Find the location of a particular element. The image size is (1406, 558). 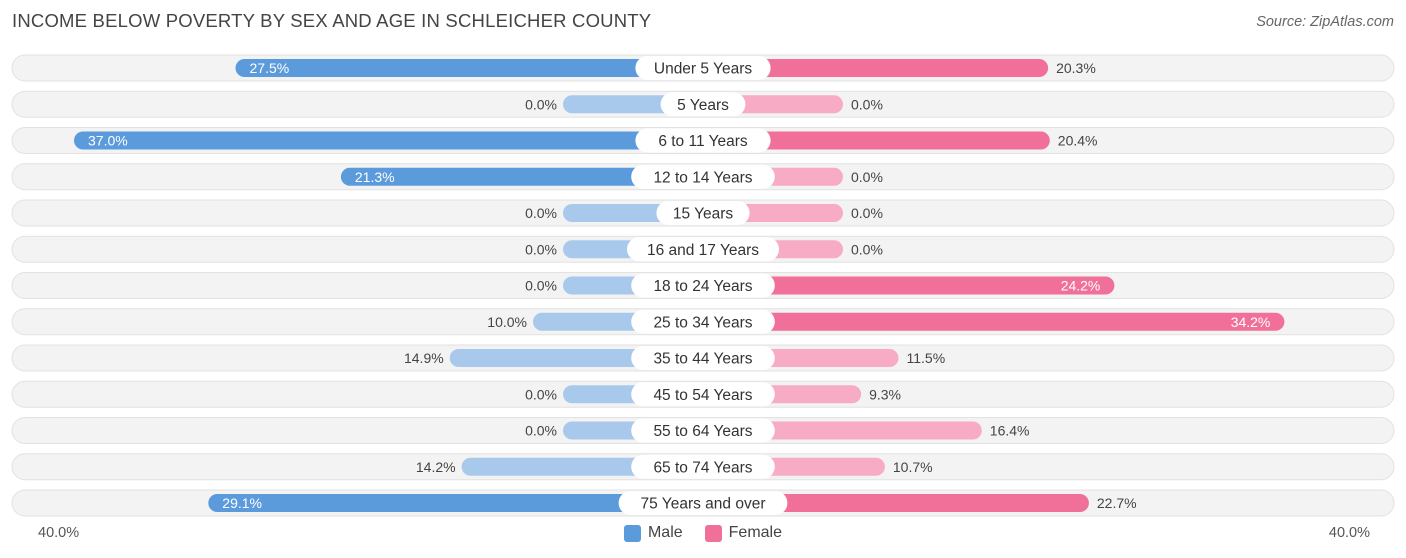

female-value-35-to-44-years: 11.5% is located at coordinates (926, 358).